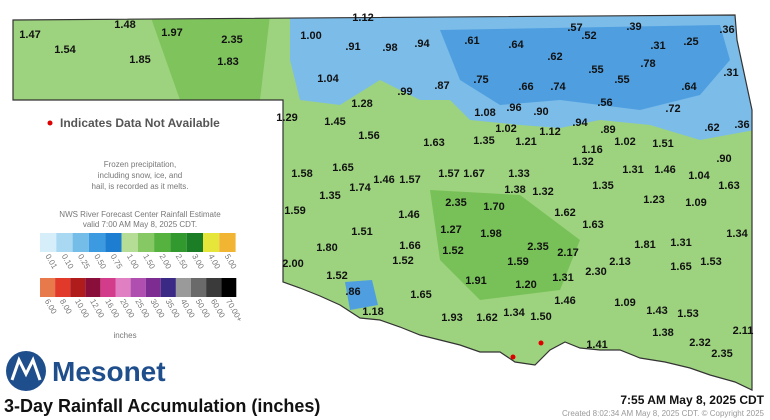  Describe the element at coordinates (518, 174) in the screenshot. I see `station-value: 1.33` at that location.